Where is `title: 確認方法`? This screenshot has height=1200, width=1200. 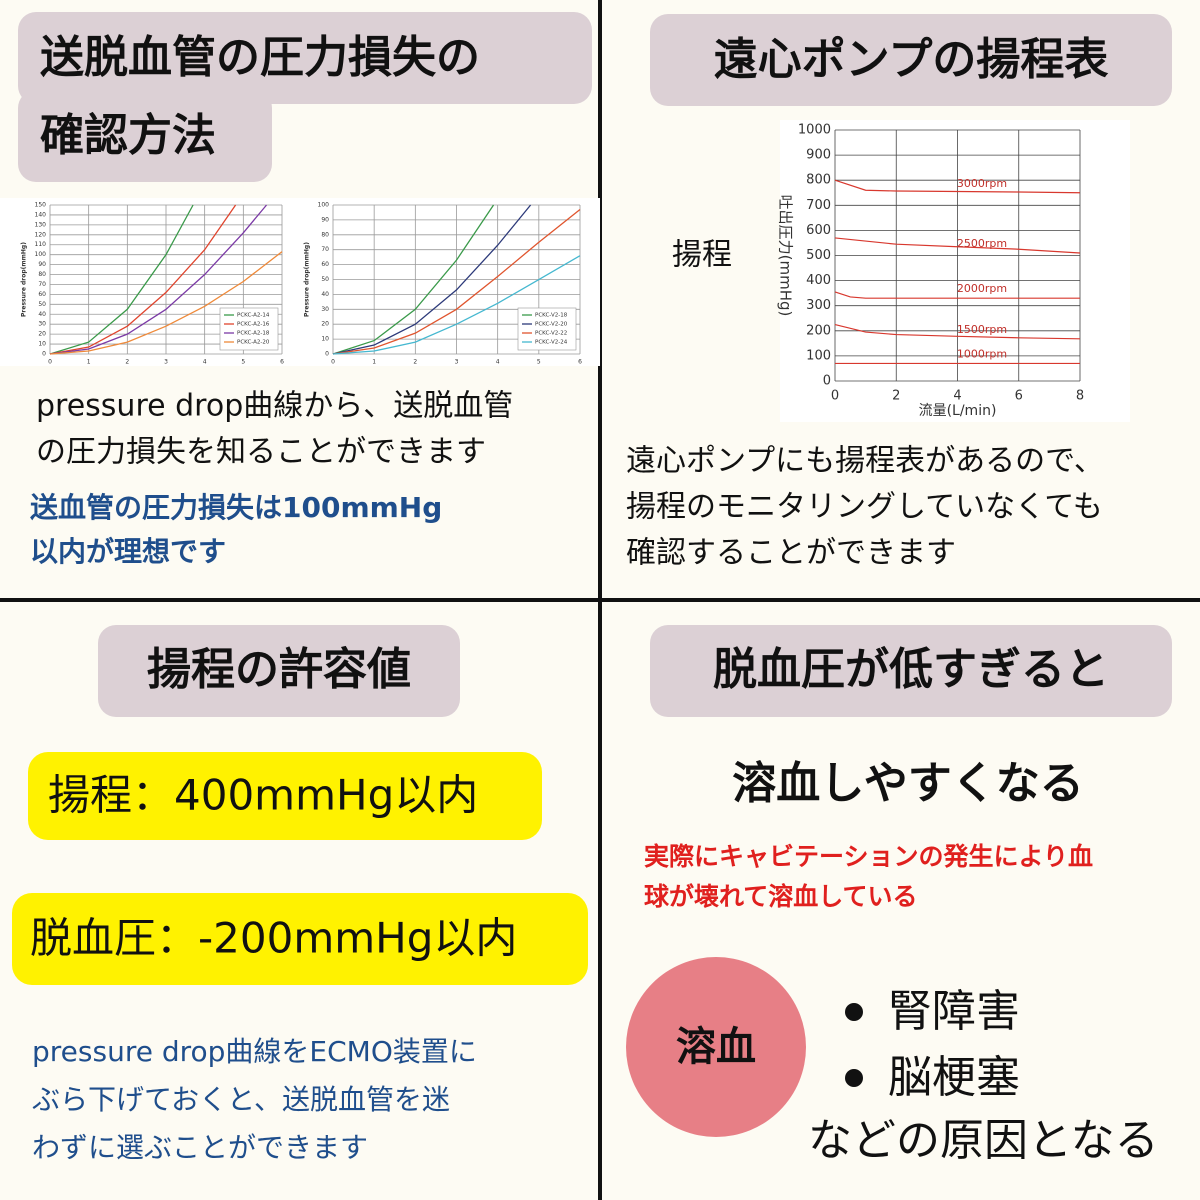
title: 確認方法 is located at coordinates (128, 135).